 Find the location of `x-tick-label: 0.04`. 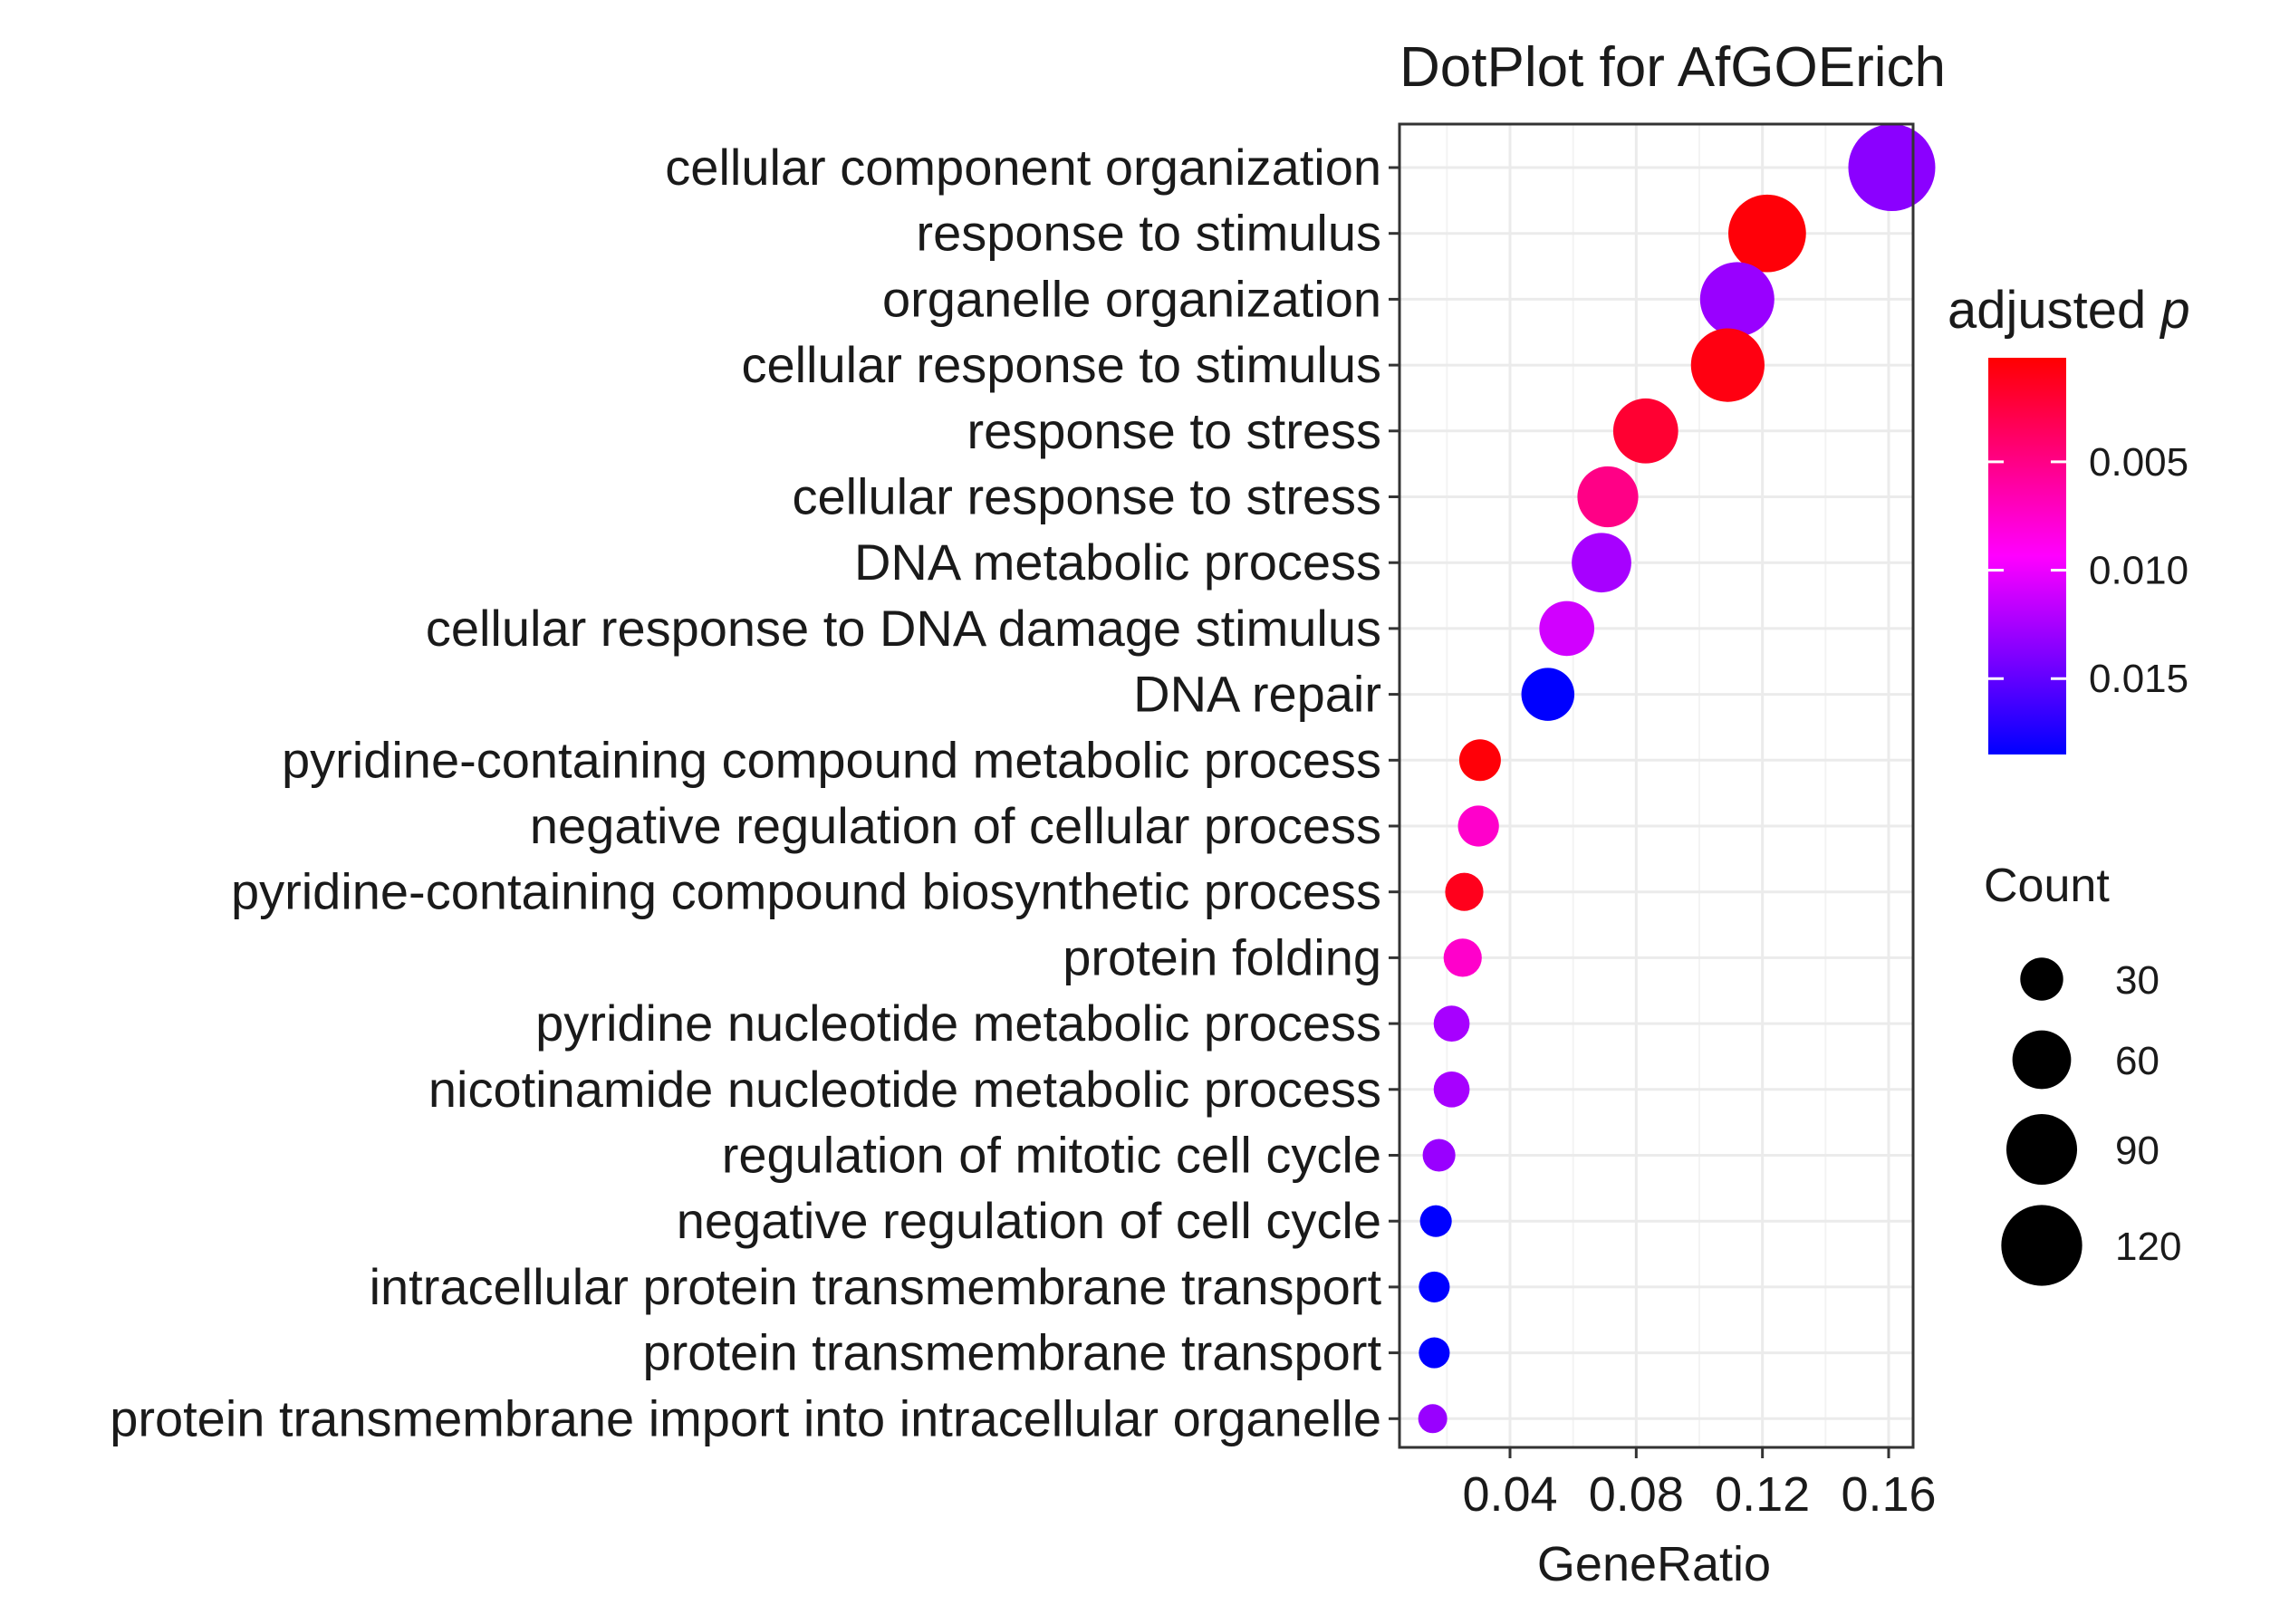

x-tick-label: 0.04 is located at coordinates (1509, 1494).